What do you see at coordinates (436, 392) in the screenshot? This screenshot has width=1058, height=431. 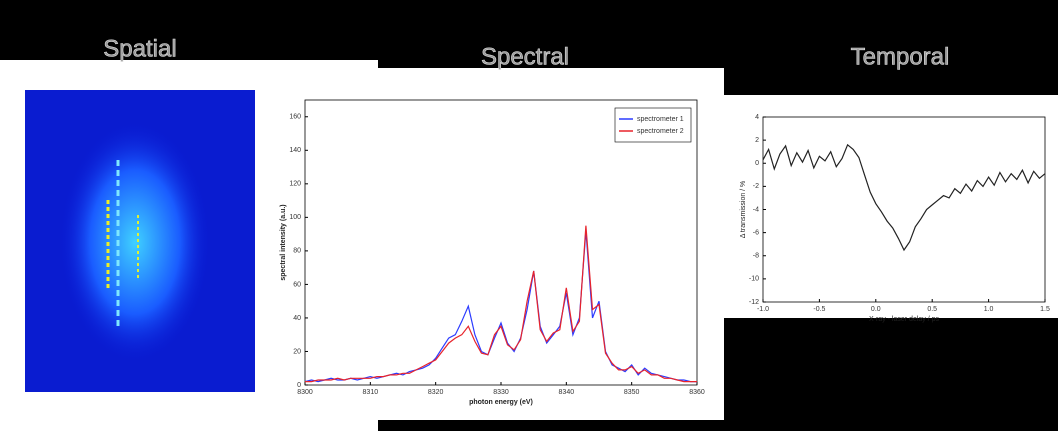 I see `x-tick-label: 8320` at bounding box center [436, 392].